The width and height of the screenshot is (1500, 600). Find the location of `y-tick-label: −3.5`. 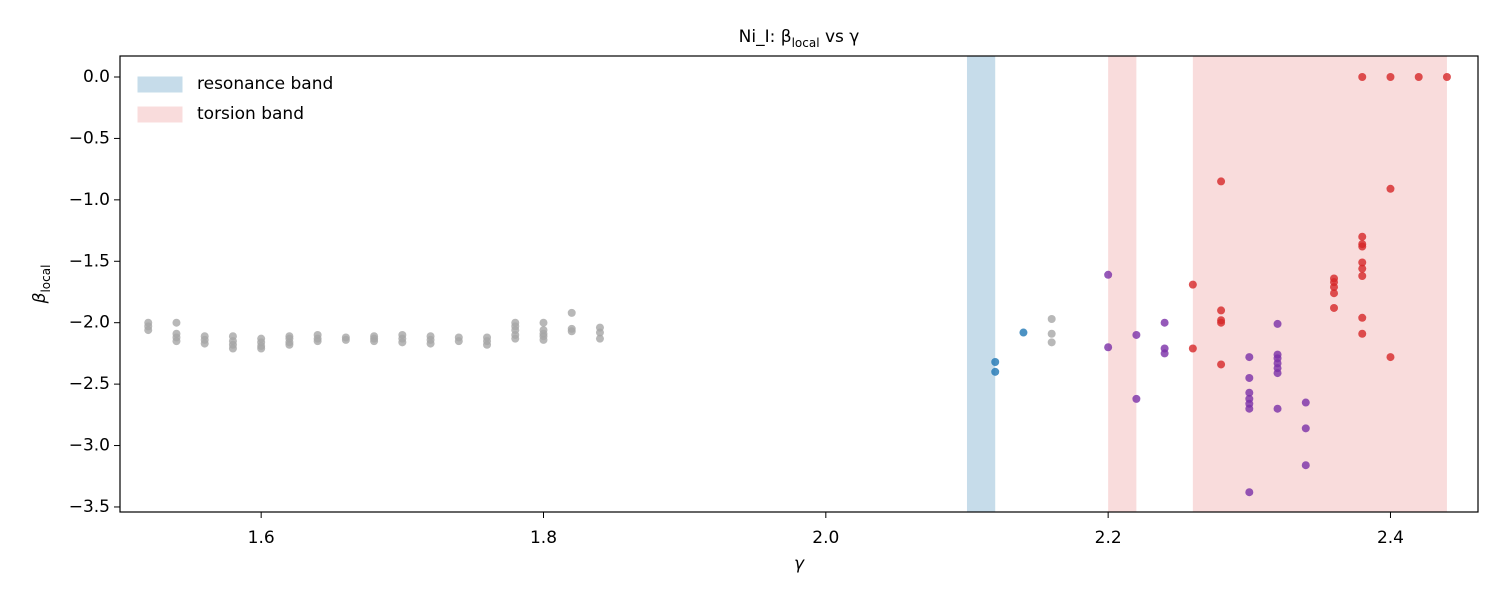

y-tick-label: −3.5 is located at coordinates (89, 507).